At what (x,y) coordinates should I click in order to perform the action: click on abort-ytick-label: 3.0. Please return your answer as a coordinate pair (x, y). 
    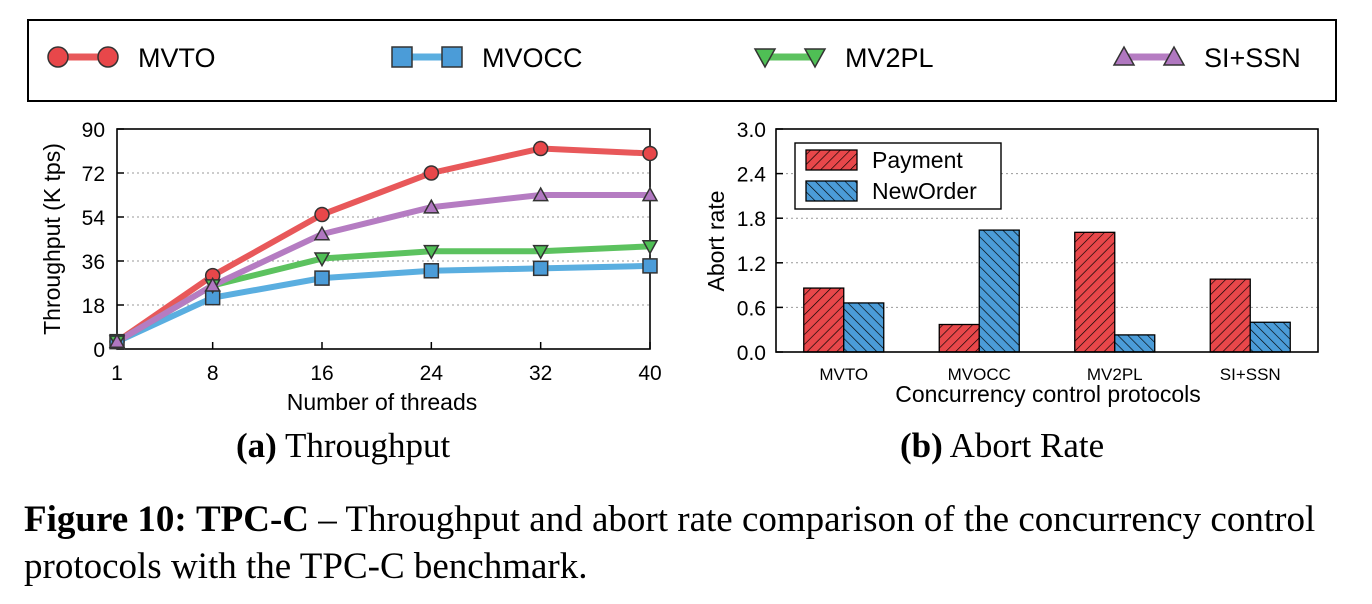
    Looking at the image, I should click on (751, 130).